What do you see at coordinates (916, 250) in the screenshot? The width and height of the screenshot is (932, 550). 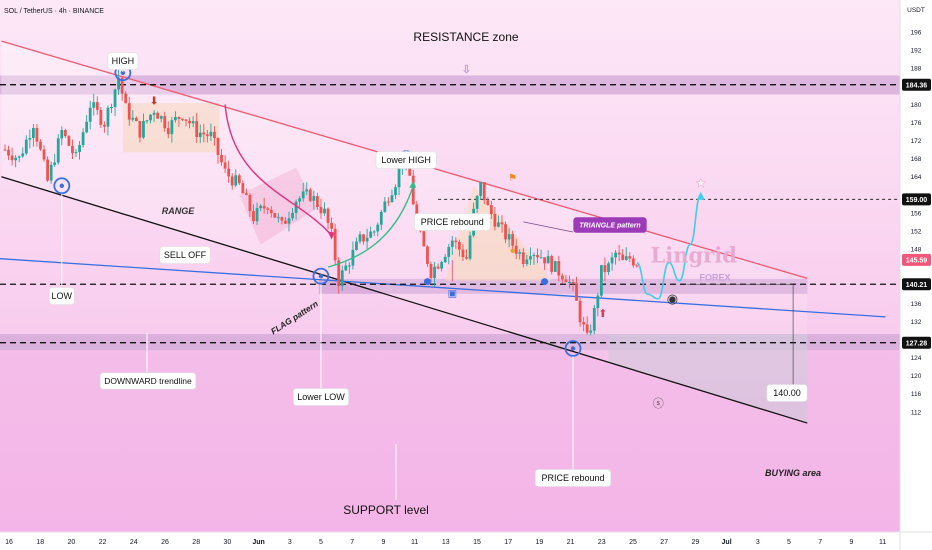 I see `y-tick-9: 148` at bounding box center [916, 250].